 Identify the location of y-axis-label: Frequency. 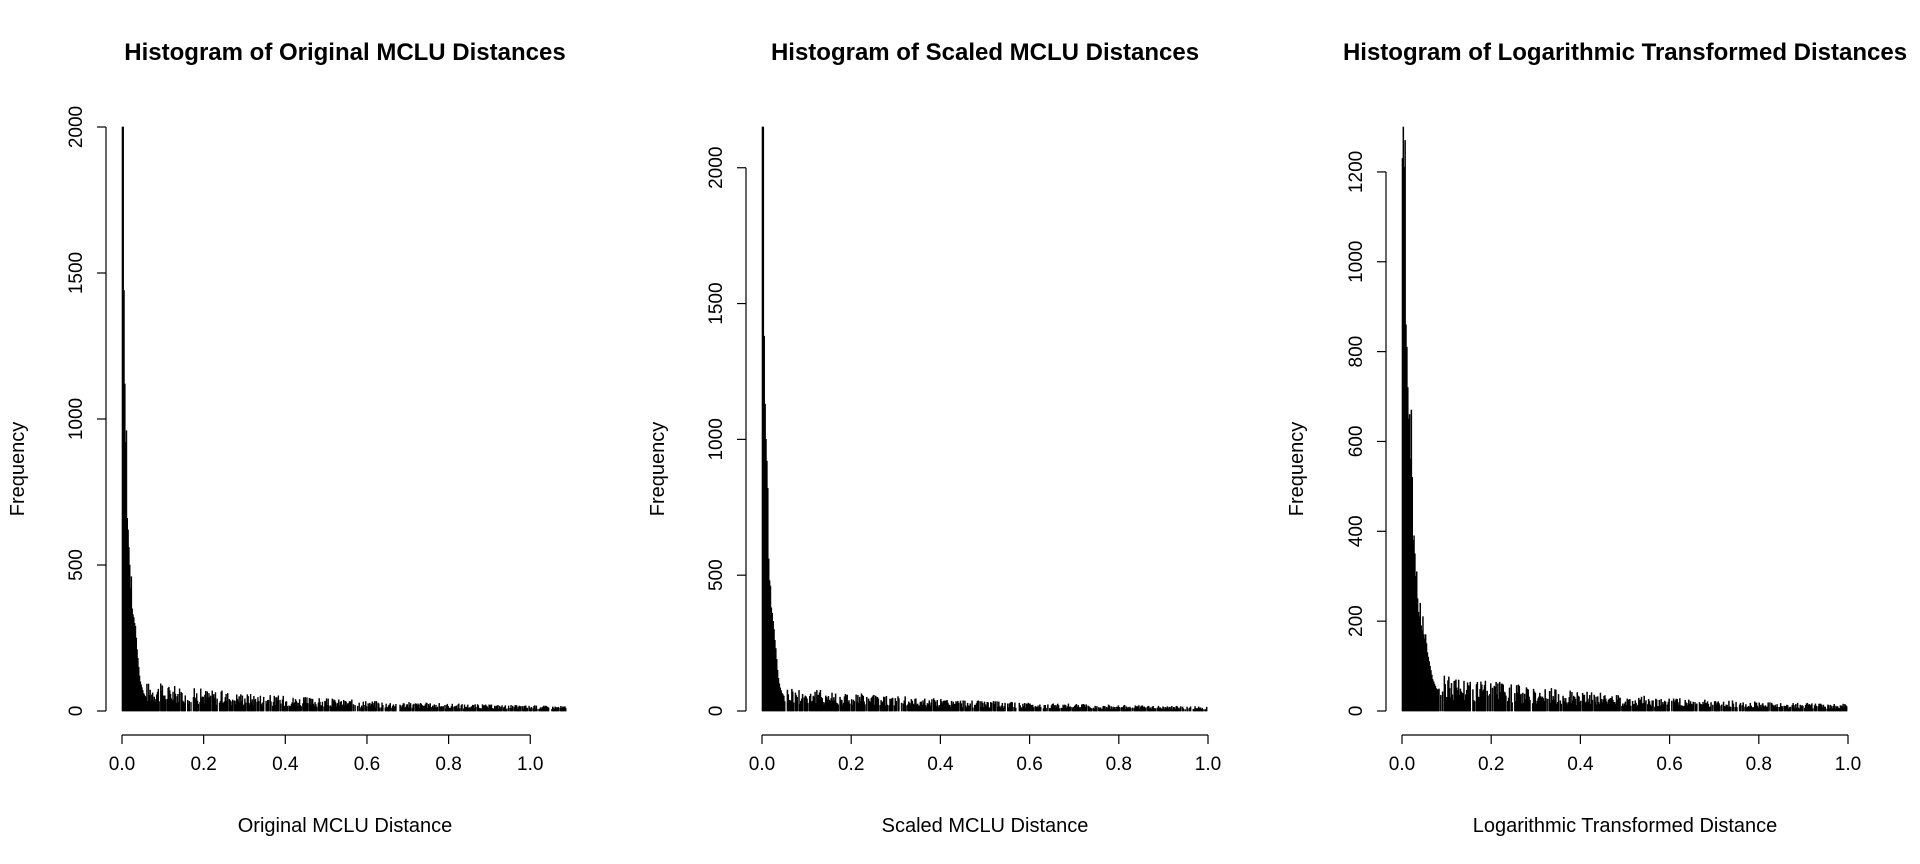
(1297, 469).